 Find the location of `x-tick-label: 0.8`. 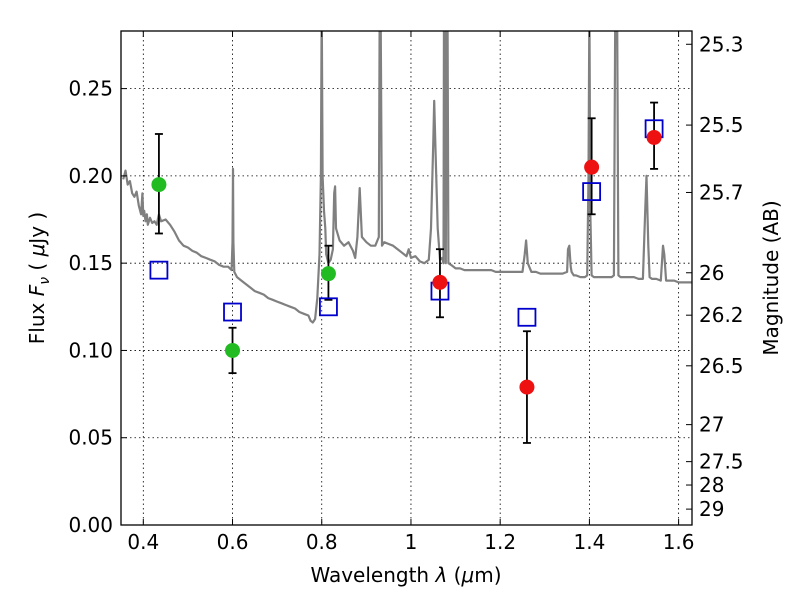

x-tick-label: 0.8 is located at coordinates (322, 542).